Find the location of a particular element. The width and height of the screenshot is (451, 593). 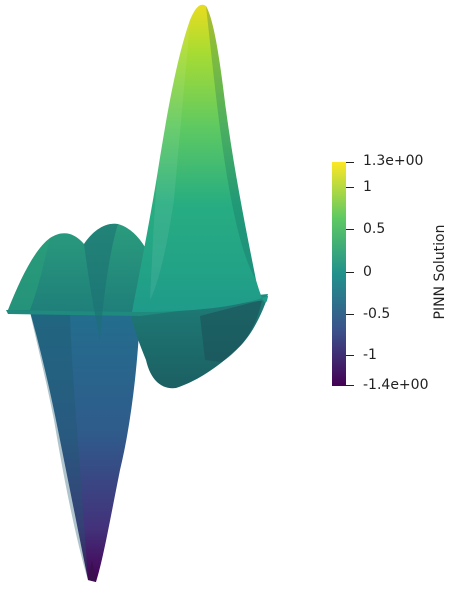

colorbar-tick-label: 0.5 is located at coordinates (374, 229).